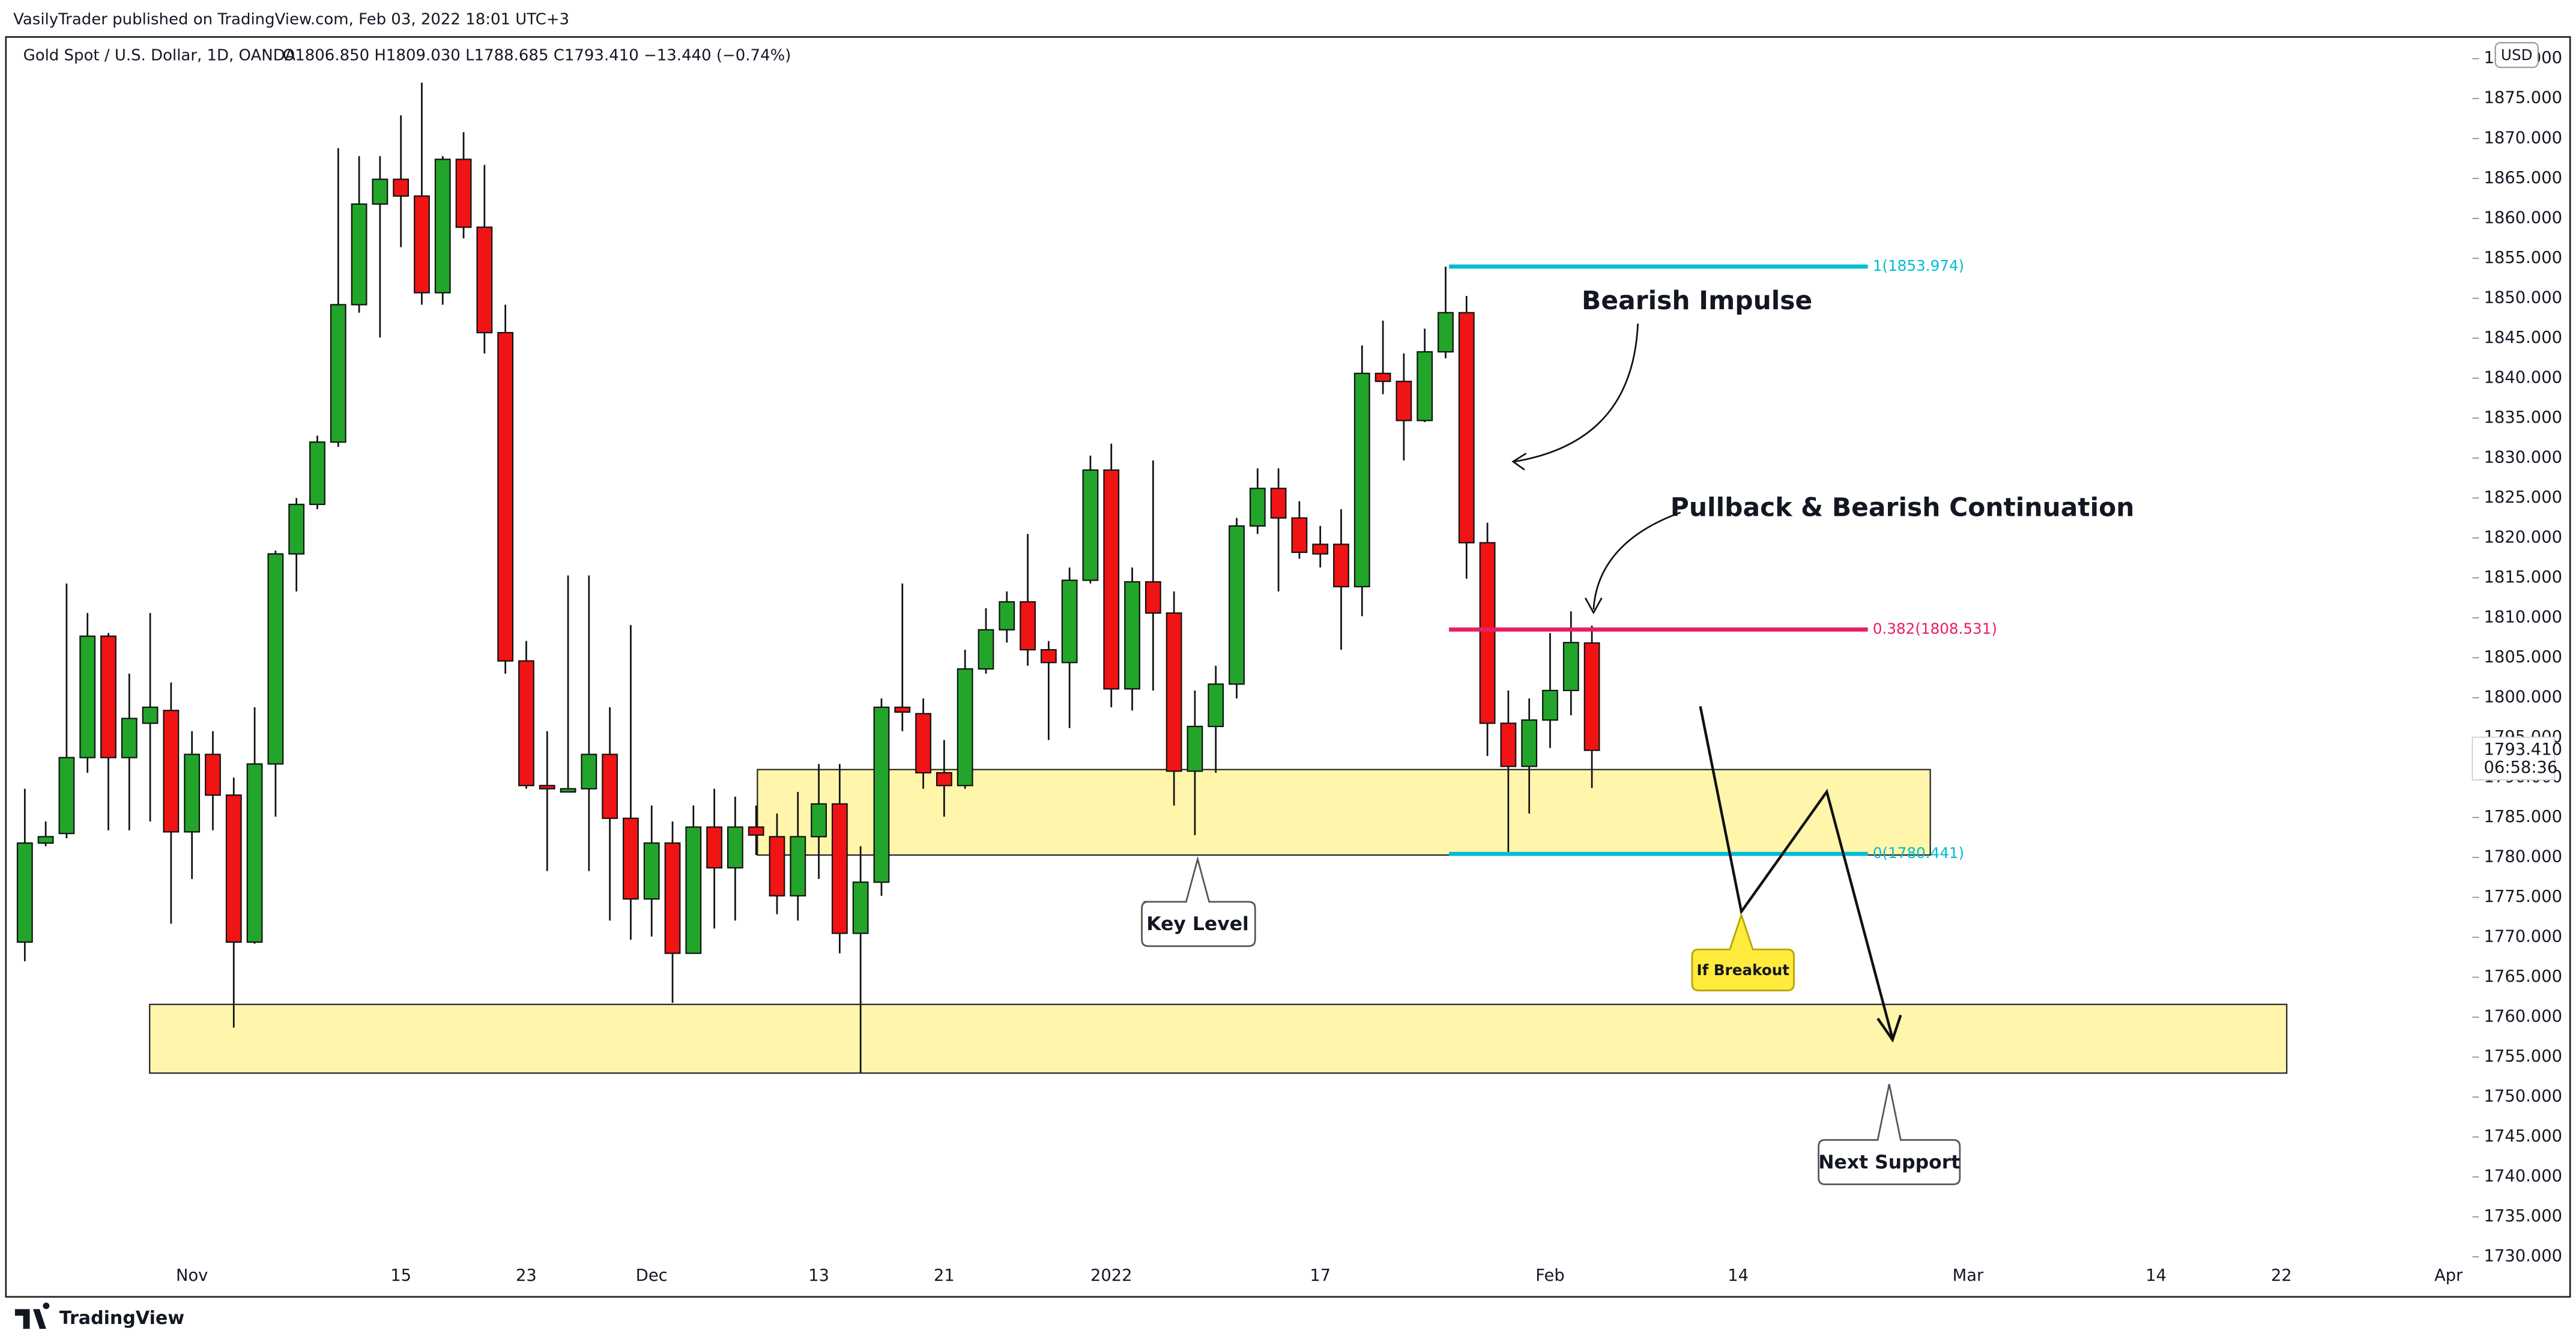 This screenshot has height=1342, width=2576. Describe the element at coordinates (1320, 1275) in the screenshot. I see `x-tick-label: 17` at that location.